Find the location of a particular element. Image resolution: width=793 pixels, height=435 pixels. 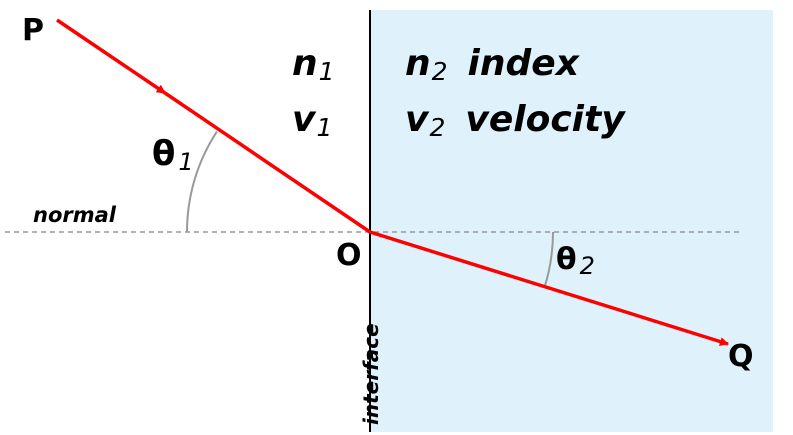

point-q-label: Q is located at coordinates (741, 356).